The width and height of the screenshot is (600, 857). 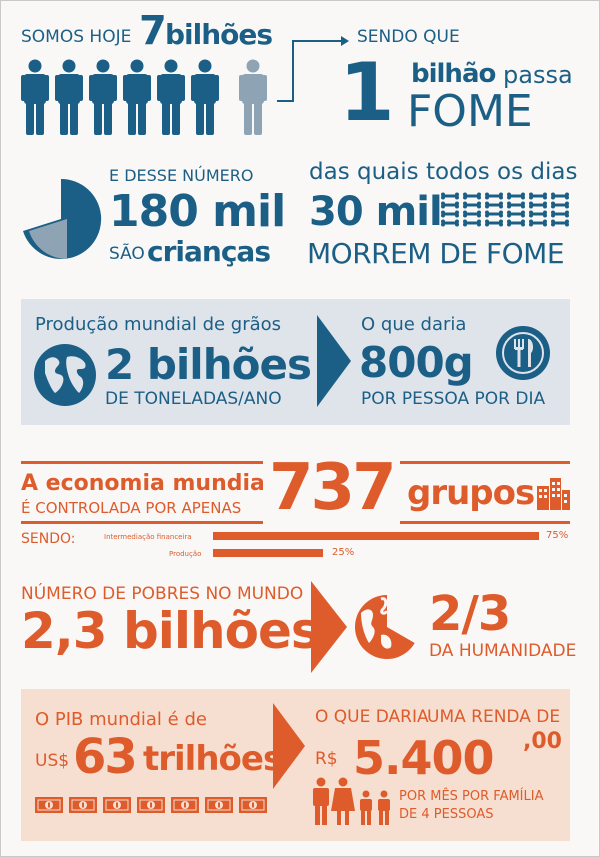 What do you see at coordinates (121, 719) in the screenshot?
I see `gdp-label: O PIB mundial é de` at bounding box center [121, 719].